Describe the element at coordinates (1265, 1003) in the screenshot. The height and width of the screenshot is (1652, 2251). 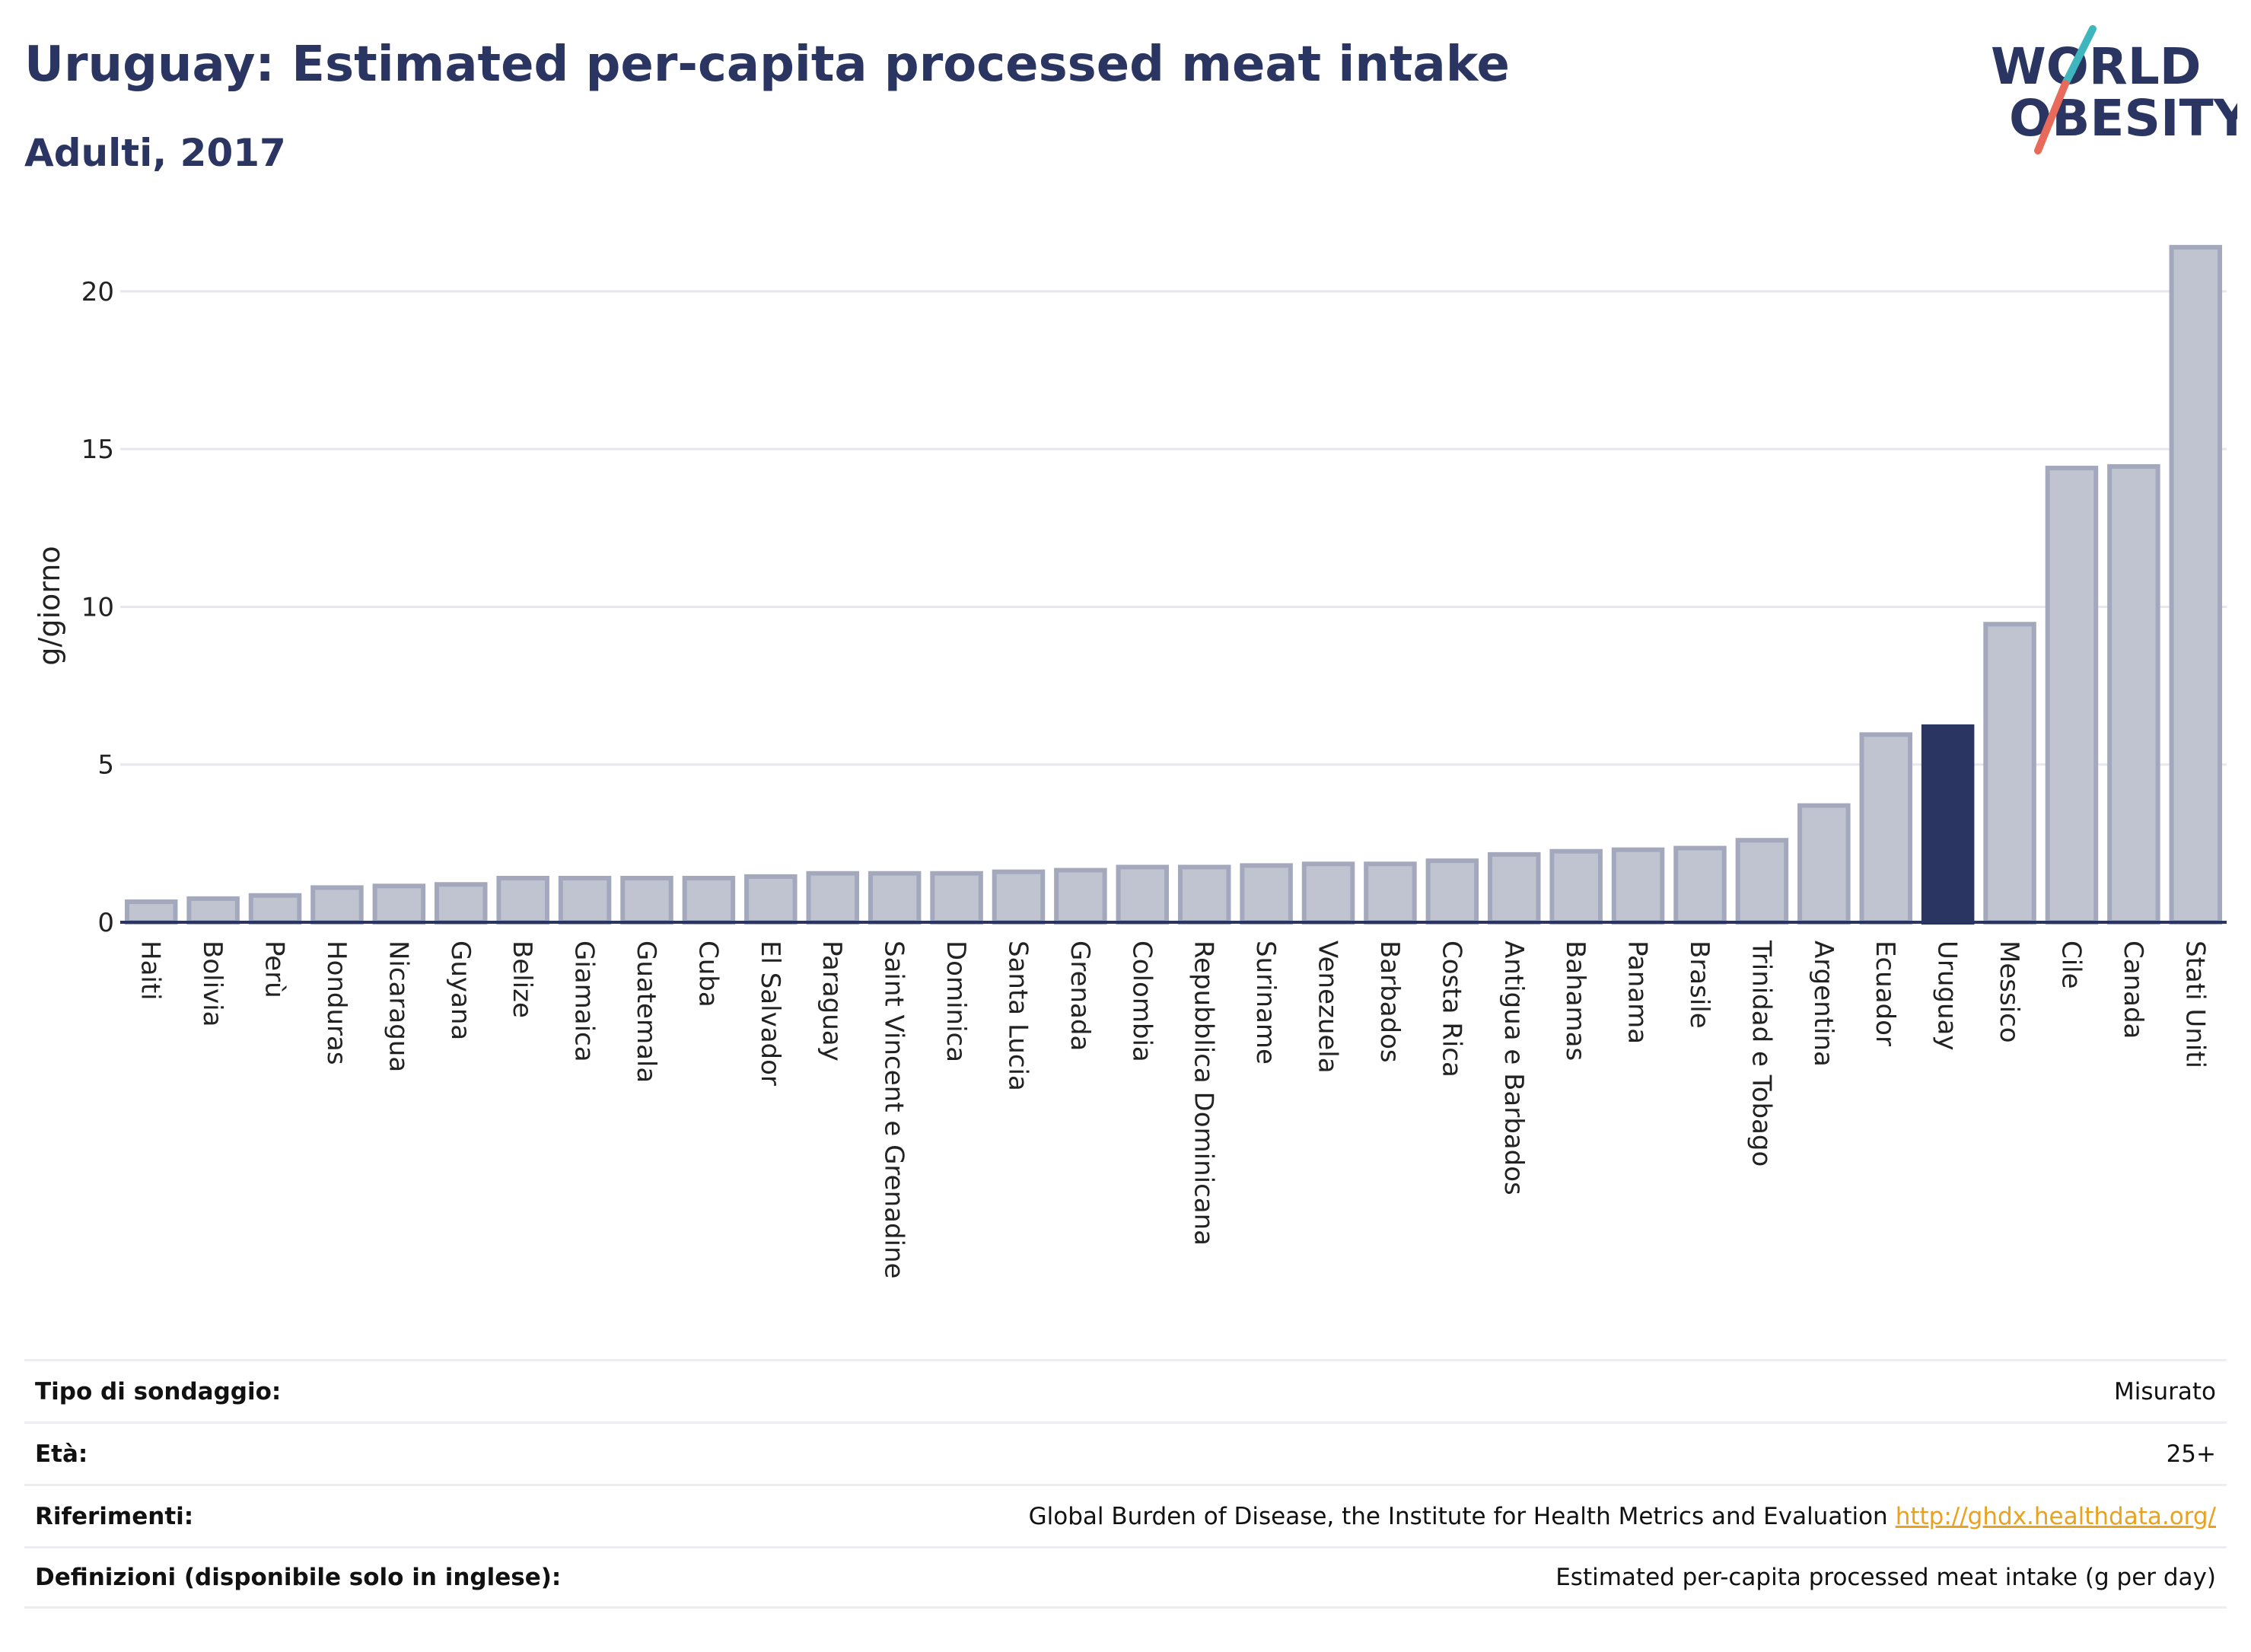
I see `x-tick-label: Suriname` at that location.